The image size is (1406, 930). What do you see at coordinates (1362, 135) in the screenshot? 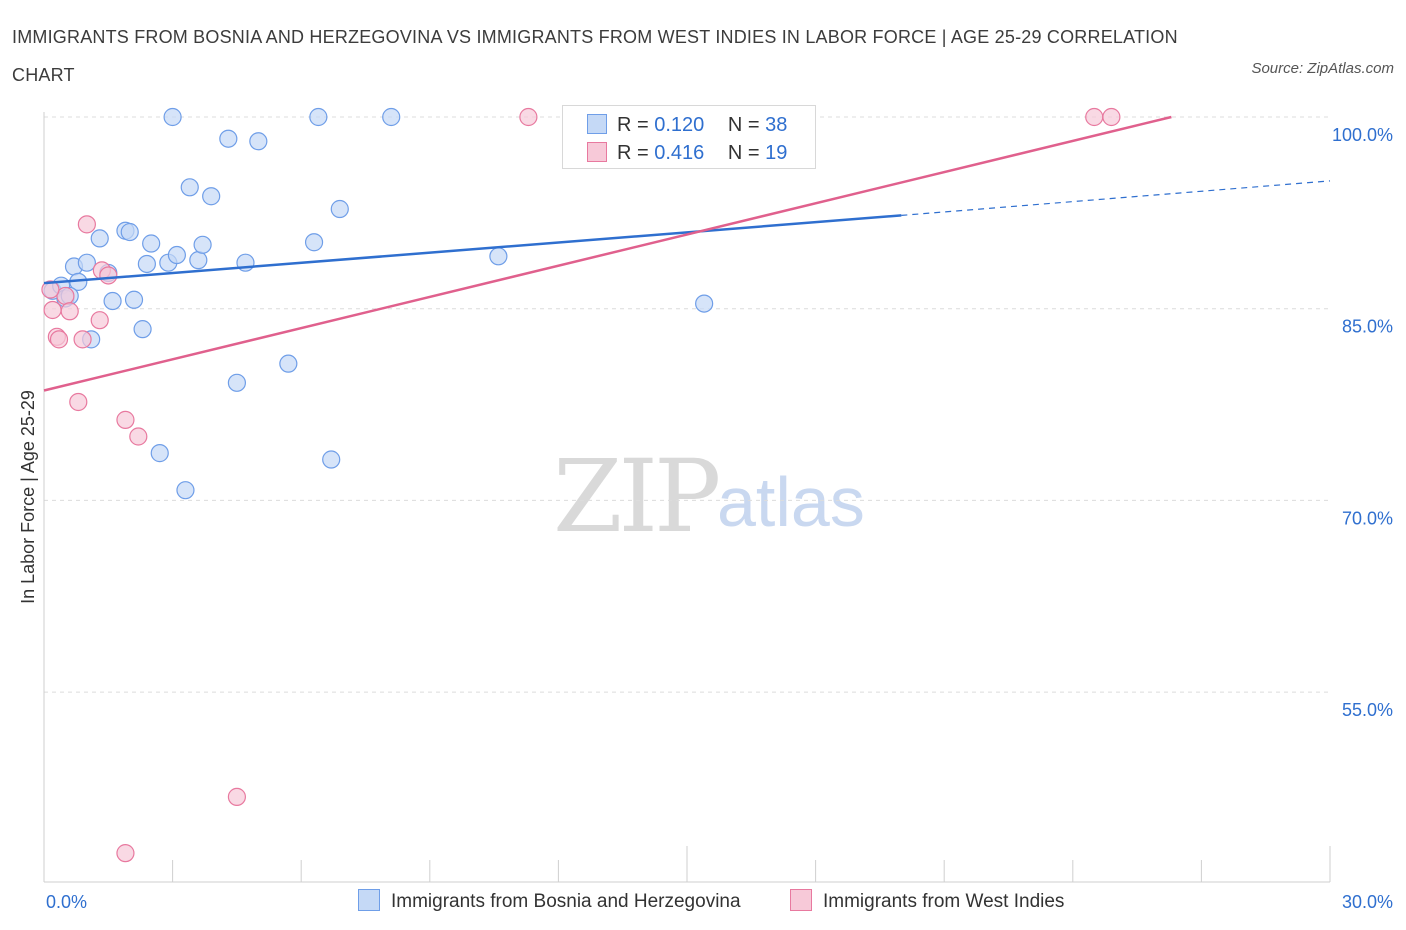
I see `y-tick-label: 100.0%` at bounding box center [1362, 135].